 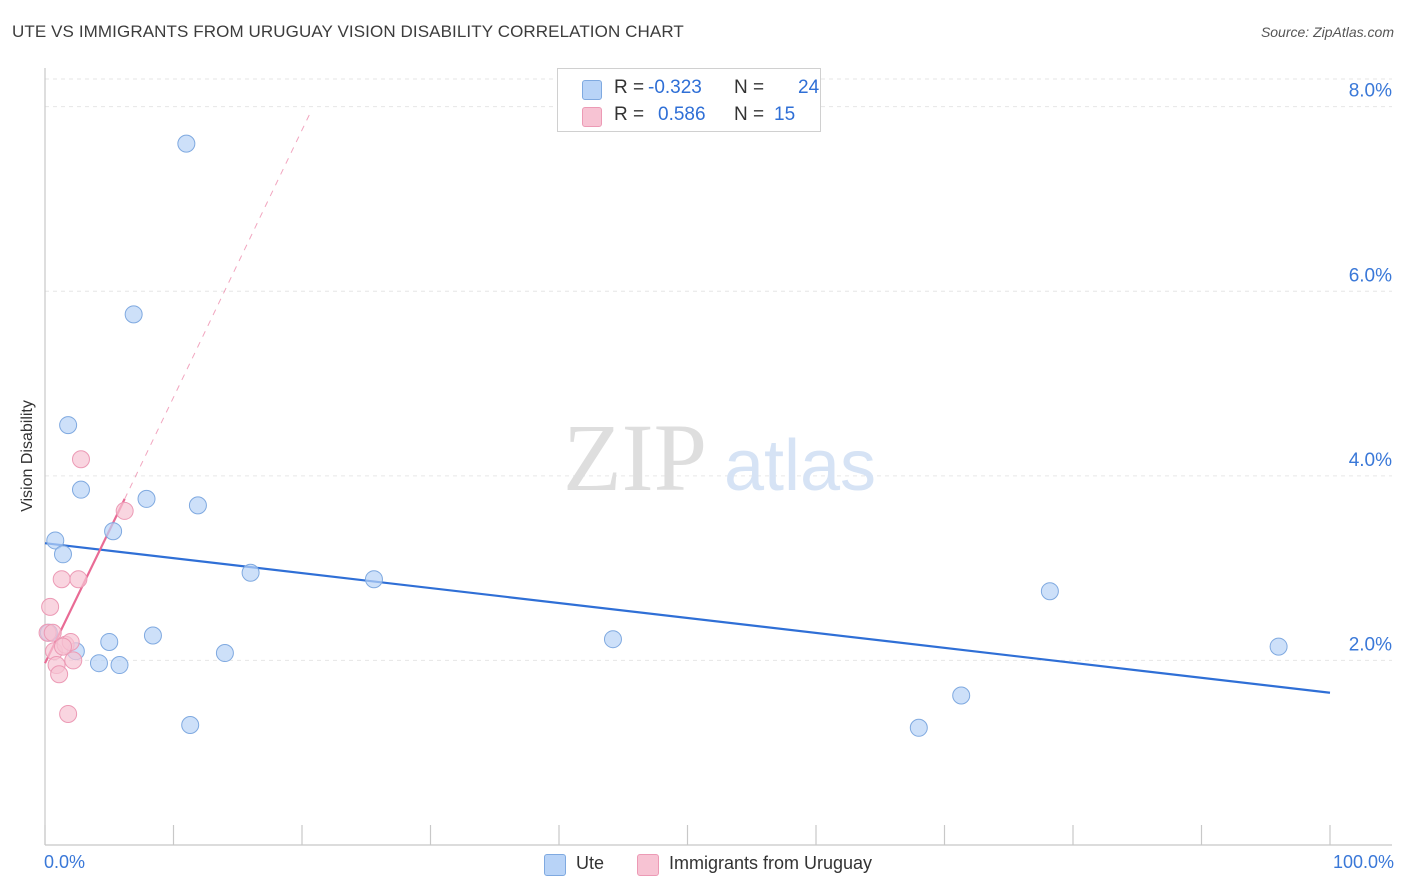 I want to click on legend-swatch-ute, so click(x=592, y=90).